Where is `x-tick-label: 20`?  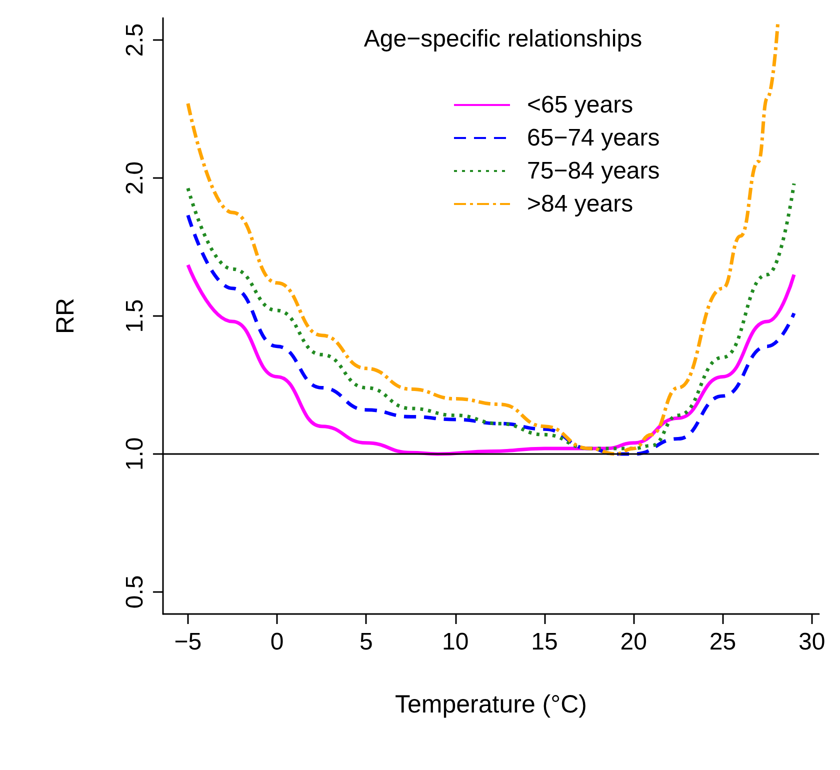 x-tick-label: 20 is located at coordinates (633, 642).